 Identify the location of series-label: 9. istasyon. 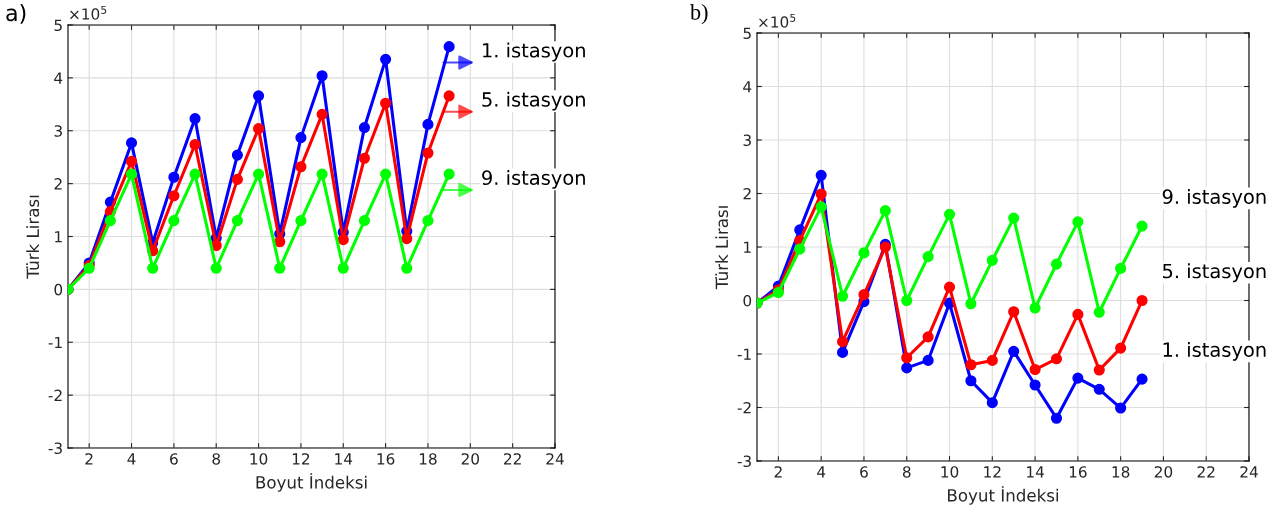
(1214, 198).